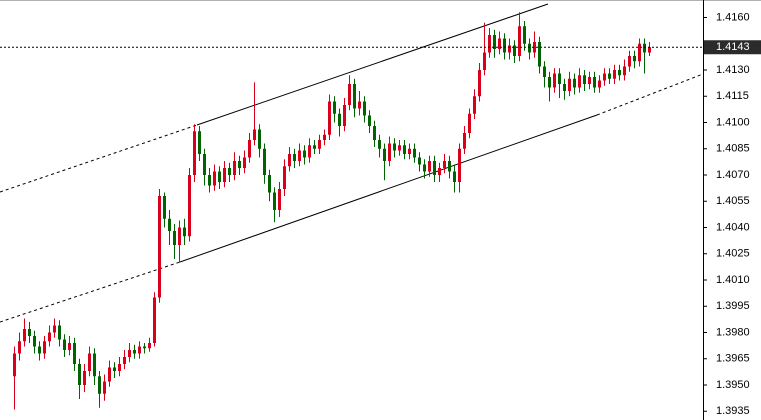 This screenshot has height=420, width=761. What do you see at coordinates (733, 47) in the screenshot?
I see `current-price-label: 1.4143` at bounding box center [733, 47].